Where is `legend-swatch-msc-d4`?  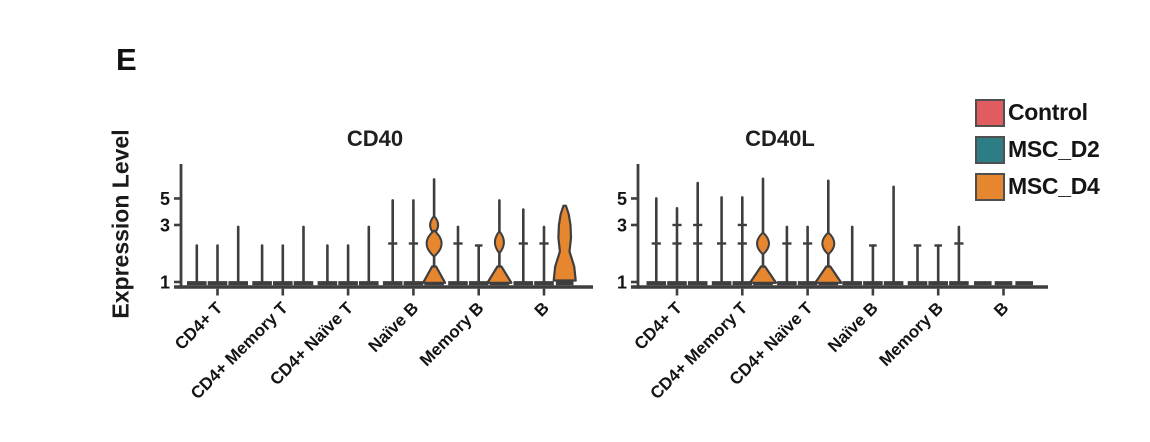
legend-swatch-msc-d4 is located at coordinates (990, 186).